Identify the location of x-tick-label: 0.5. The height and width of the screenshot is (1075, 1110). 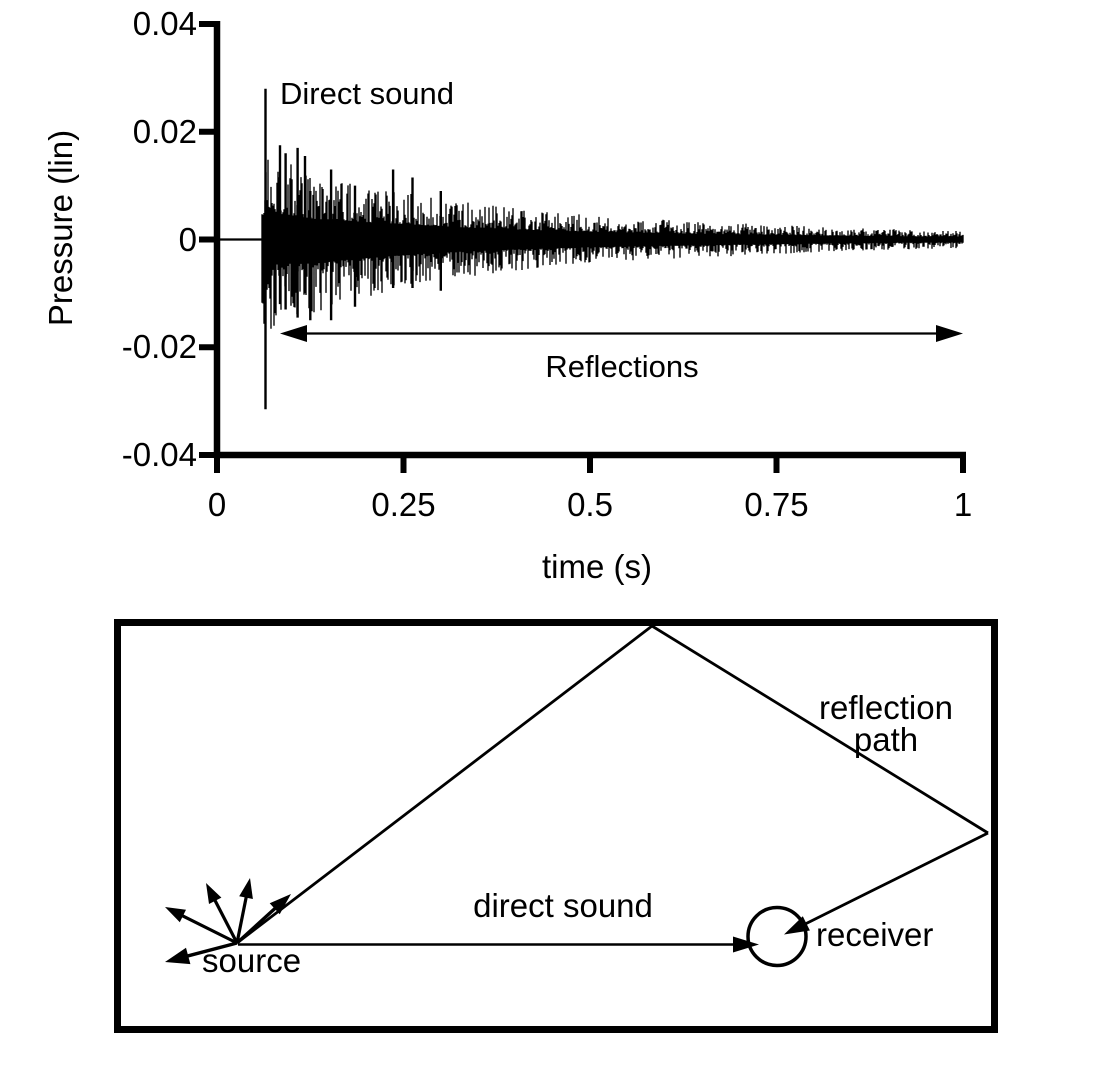
(590, 504).